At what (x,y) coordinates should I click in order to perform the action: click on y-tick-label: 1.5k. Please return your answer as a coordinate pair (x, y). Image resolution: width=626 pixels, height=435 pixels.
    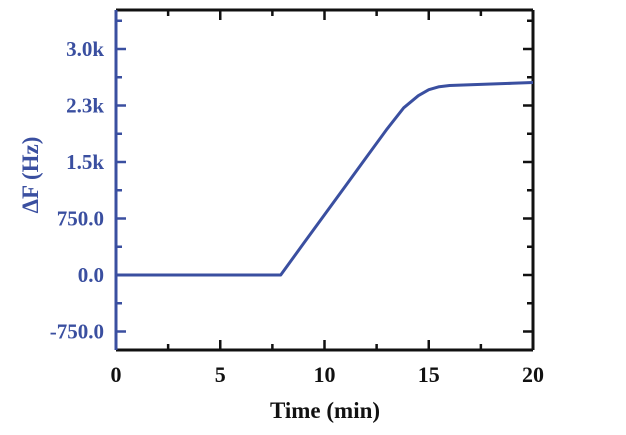
    Looking at the image, I should click on (85, 162).